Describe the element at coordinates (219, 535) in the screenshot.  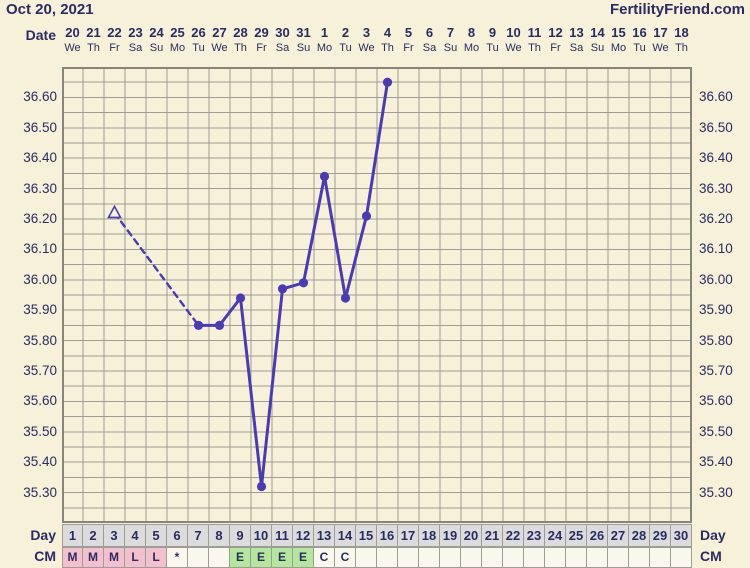
I see `day-cell-8: 8` at that location.